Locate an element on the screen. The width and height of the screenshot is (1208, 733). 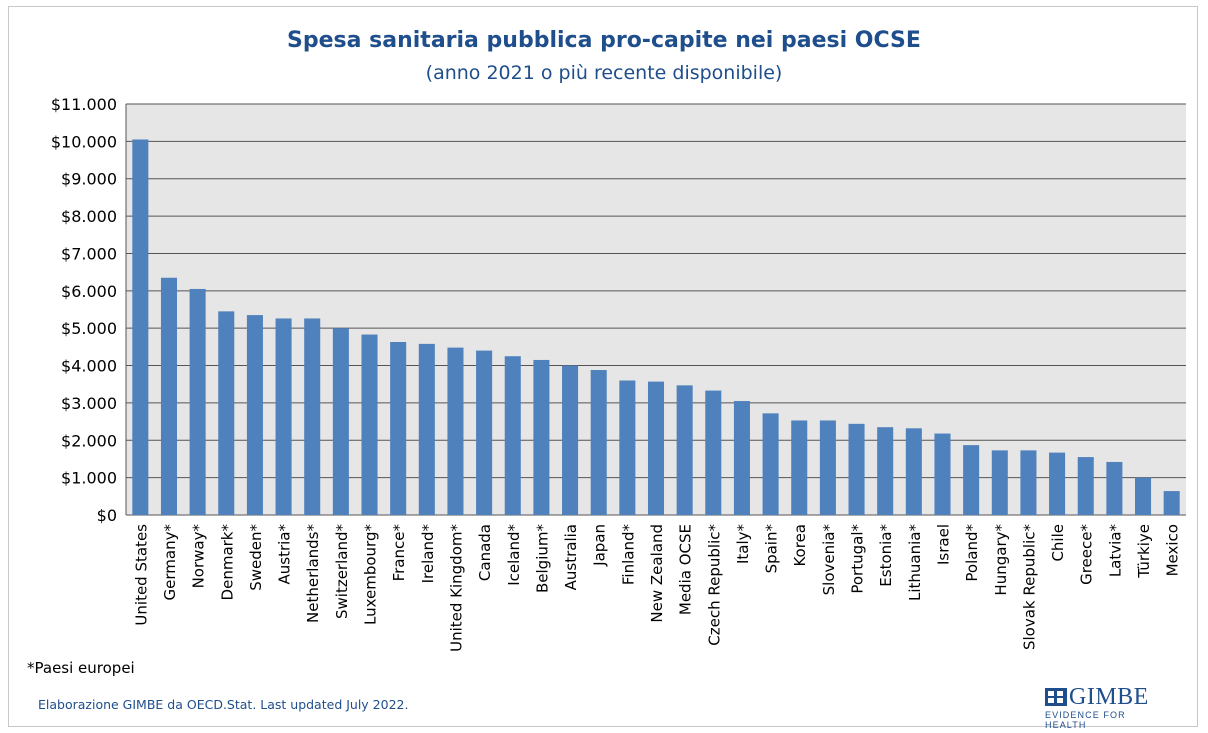
y-tick-label: $9.000 is located at coordinates (89, 179).